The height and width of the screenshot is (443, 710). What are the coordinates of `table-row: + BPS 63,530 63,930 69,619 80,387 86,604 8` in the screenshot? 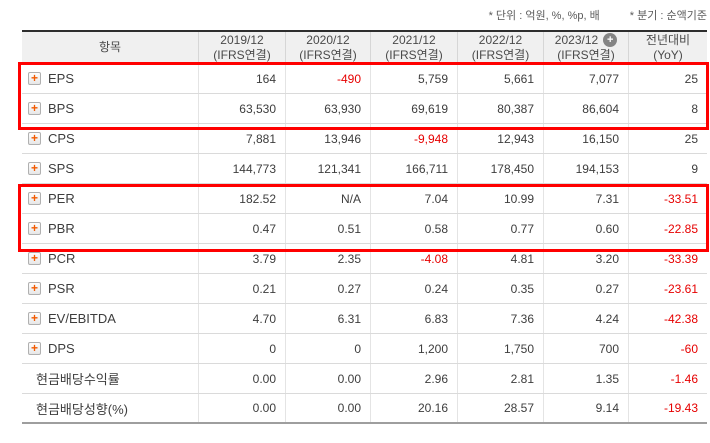 It's located at (364, 109).